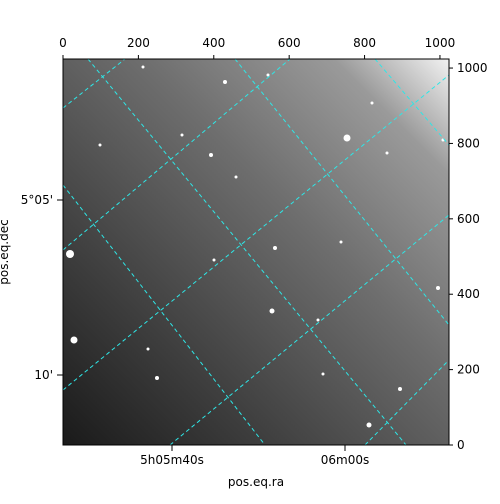  I want to click on ra-tick-label: 06m00s, so click(345, 460).